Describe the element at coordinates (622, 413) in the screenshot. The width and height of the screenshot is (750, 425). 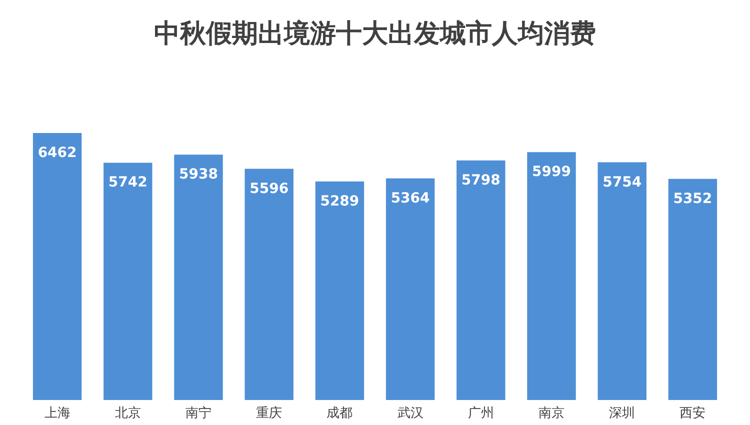
I see `x-tick-label: 深圳` at that location.